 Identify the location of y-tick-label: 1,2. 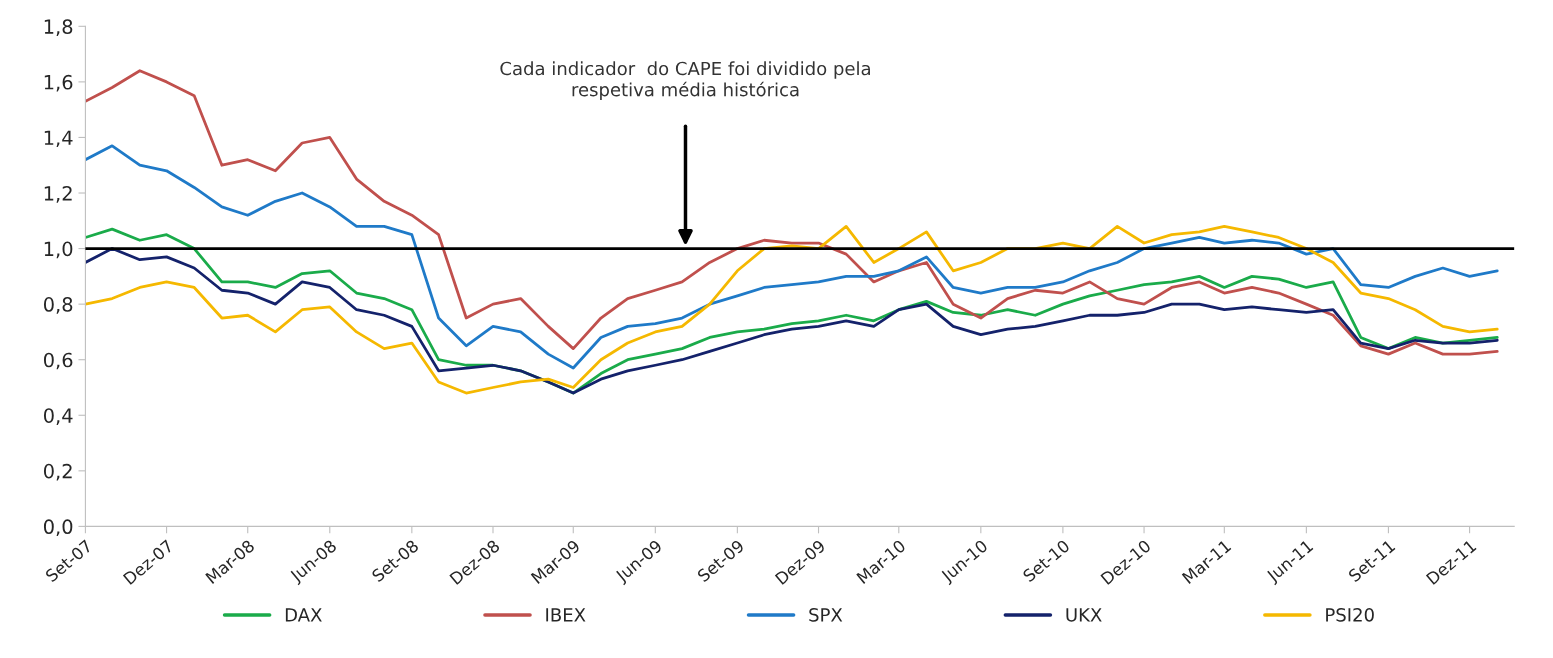
(58, 194).